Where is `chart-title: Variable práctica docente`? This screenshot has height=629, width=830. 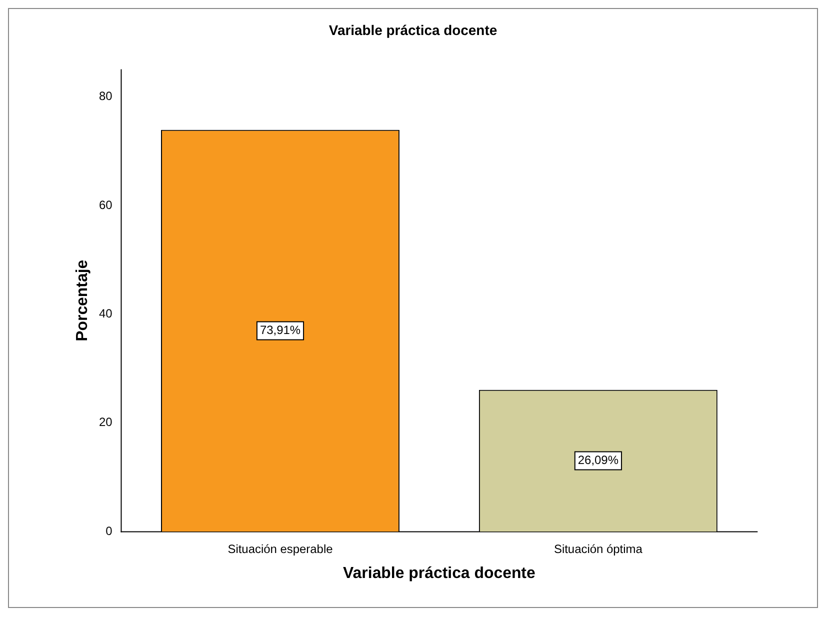 chart-title: Variable práctica docente is located at coordinates (413, 30).